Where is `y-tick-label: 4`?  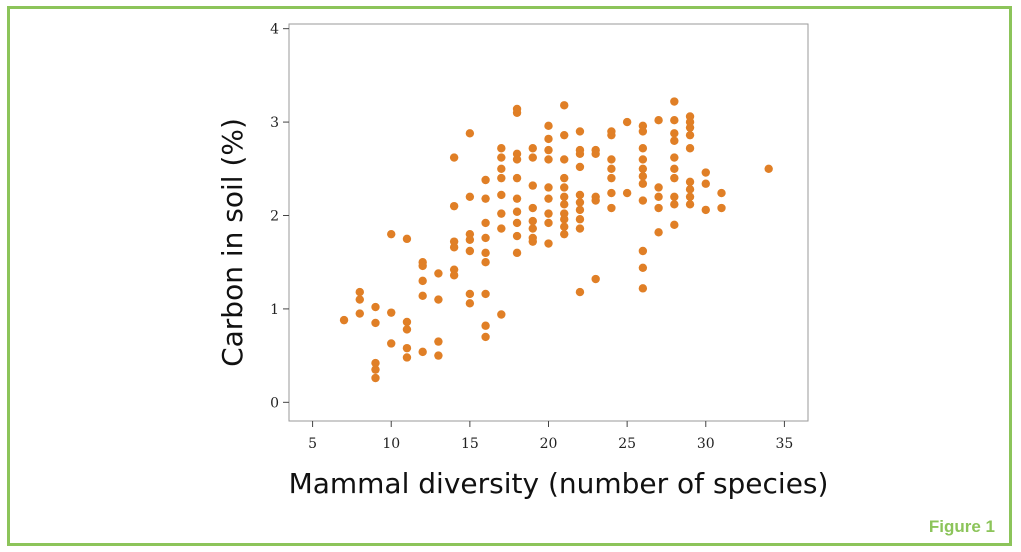 y-tick-label: 4 is located at coordinates (274, 30).